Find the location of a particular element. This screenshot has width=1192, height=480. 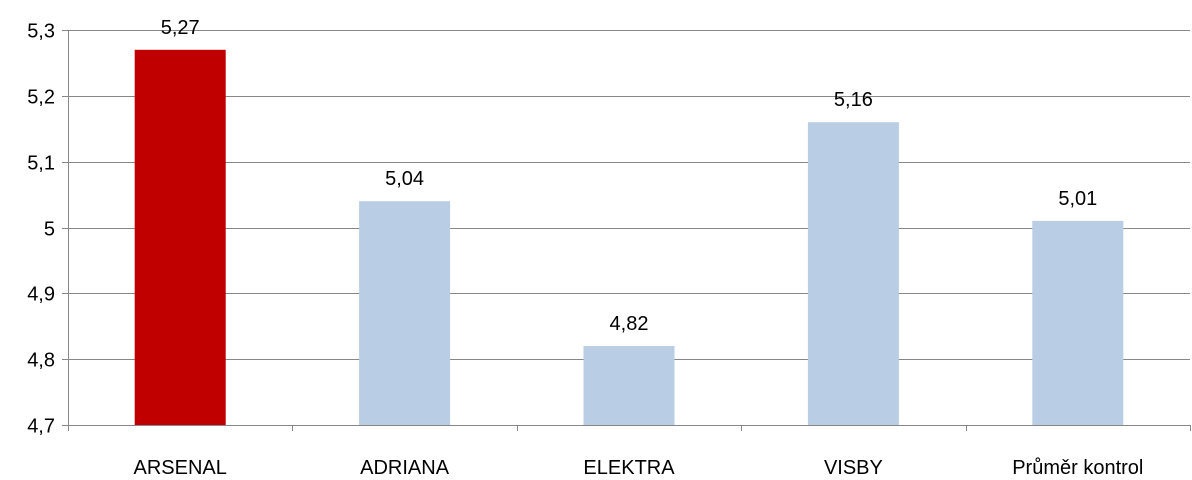

x-tick-label: ELEKTRA is located at coordinates (629, 468).